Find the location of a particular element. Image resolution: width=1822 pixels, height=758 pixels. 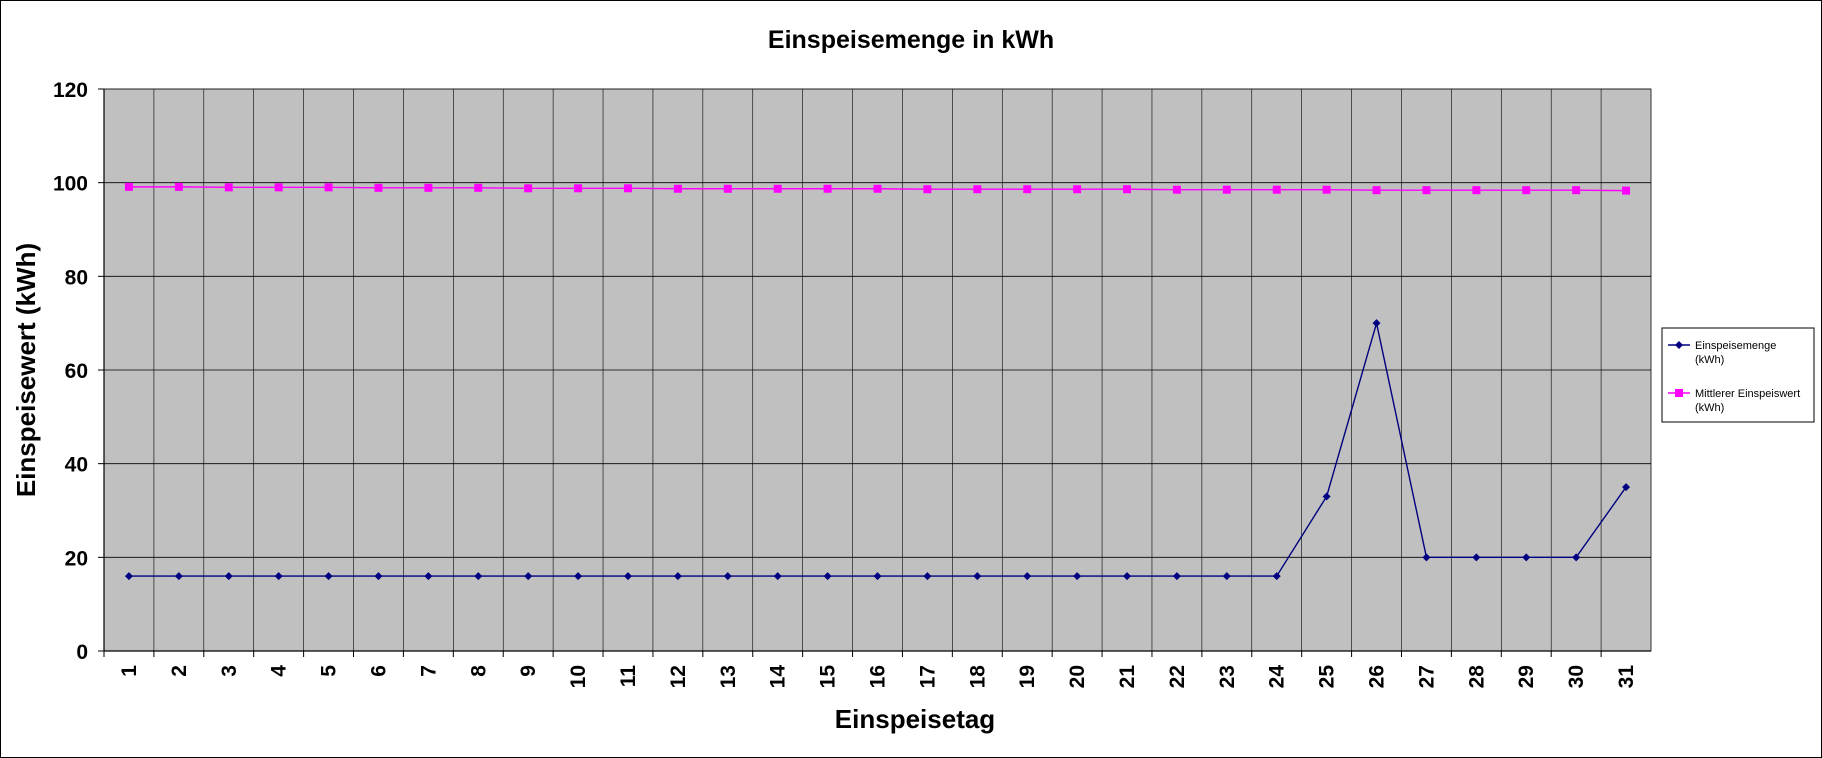

y-axis-title: Einspeisewert (kWh) is located at coordinates (26, 370).